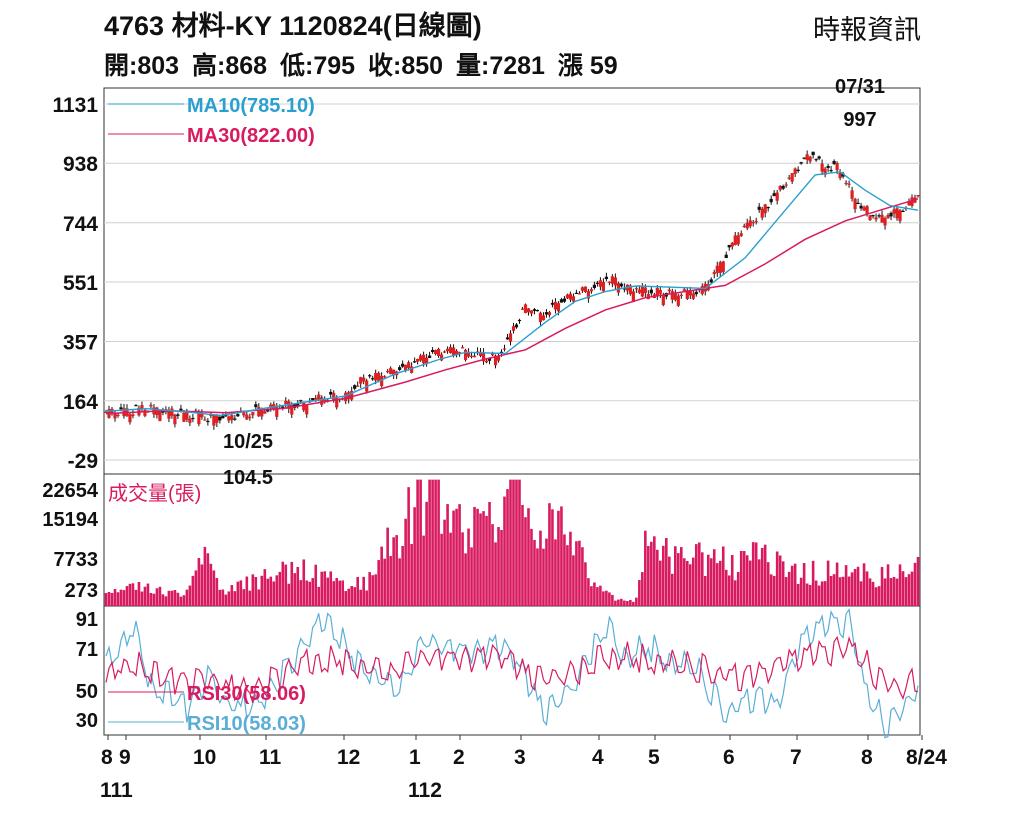  What do you see at coordinates (81, 591) in the screenshot?
I see `volume-tick-label: 273` at bounding box center [81, 591].